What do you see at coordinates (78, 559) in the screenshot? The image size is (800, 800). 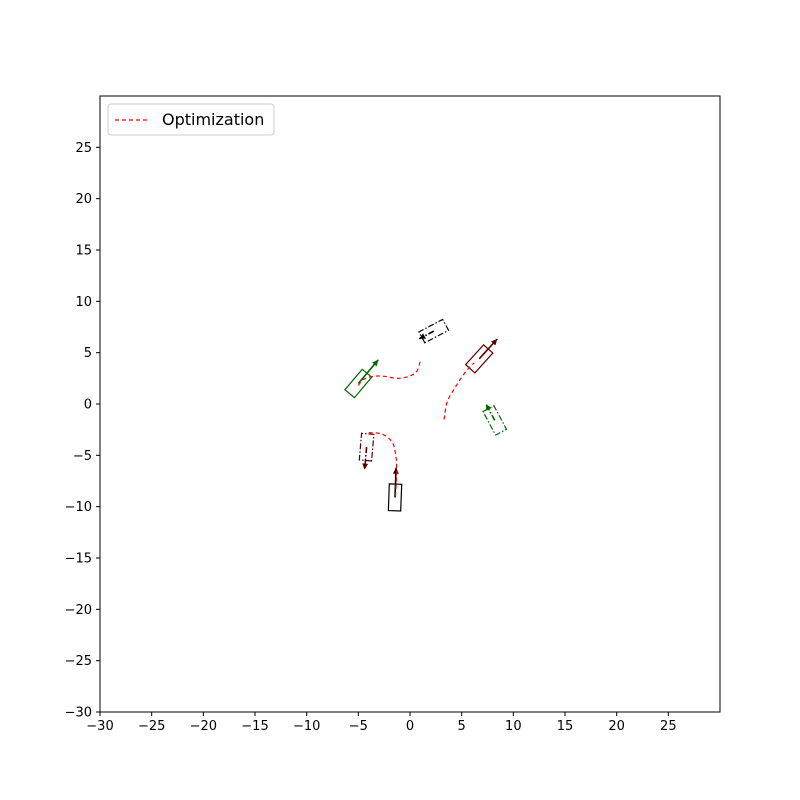 I see `y-tick-label: −15` at bounding box center [78, 559].